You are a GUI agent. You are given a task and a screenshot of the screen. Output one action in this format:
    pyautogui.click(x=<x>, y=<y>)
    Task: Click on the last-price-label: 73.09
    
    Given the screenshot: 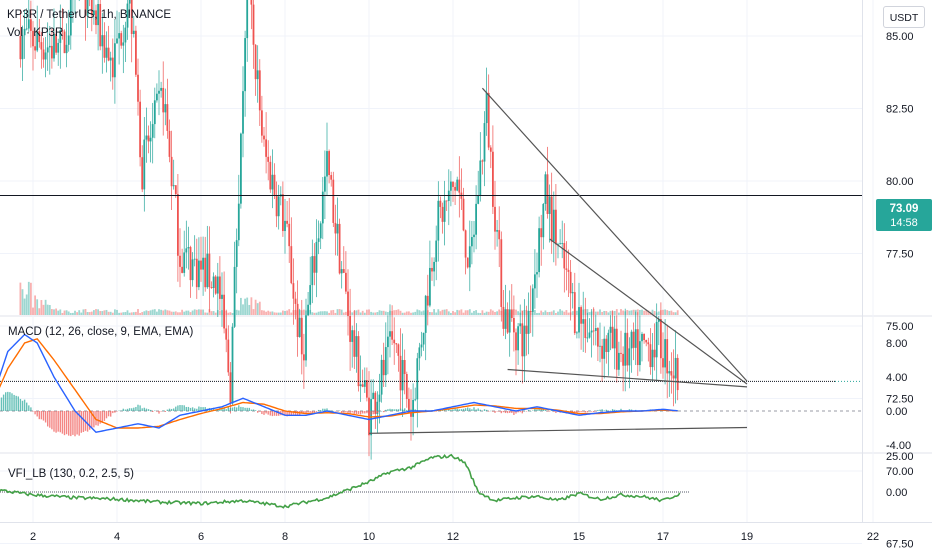 What is the action you would take?
    pyautogui.click(x=904, y=209)
    